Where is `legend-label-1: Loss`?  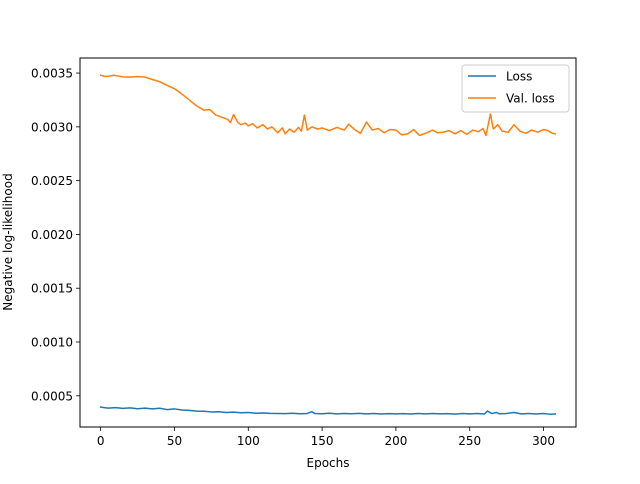
legend-label-1: Loss is located at coordinates (519, 77).